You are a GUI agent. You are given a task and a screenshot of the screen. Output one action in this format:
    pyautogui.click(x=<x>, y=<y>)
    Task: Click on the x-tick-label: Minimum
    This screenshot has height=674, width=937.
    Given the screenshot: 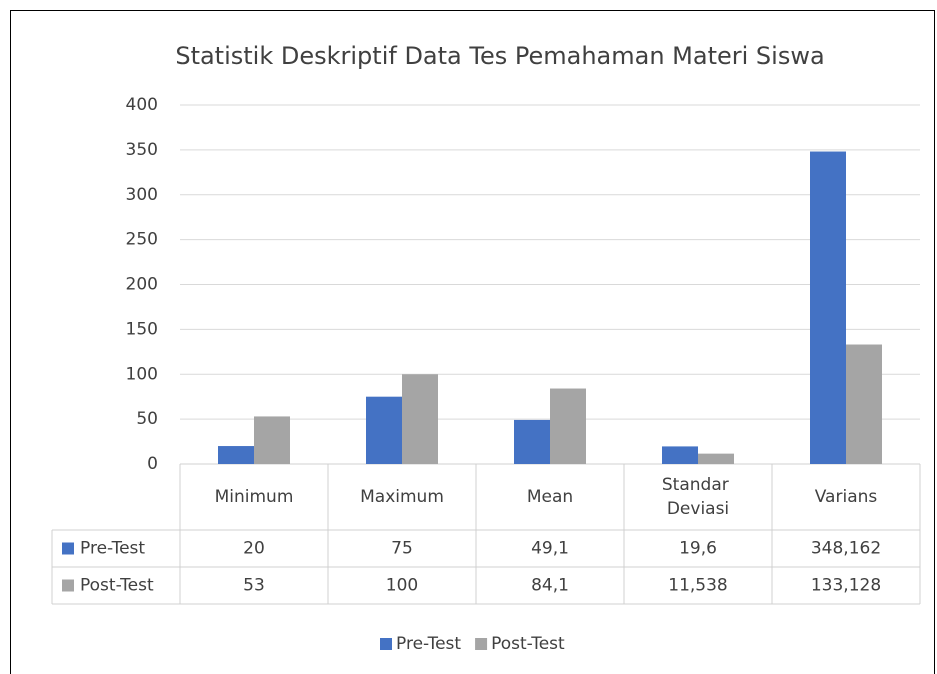 What is the action you would take?
    pyautogui.click(x=254, y=497)
    